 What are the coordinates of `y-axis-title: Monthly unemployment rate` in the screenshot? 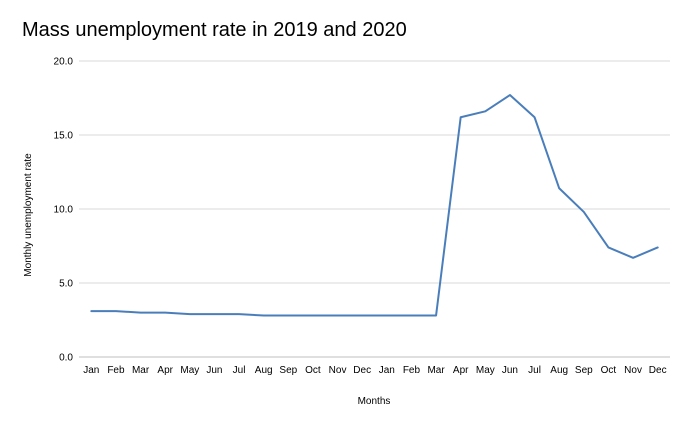 It's located at (28, 215).